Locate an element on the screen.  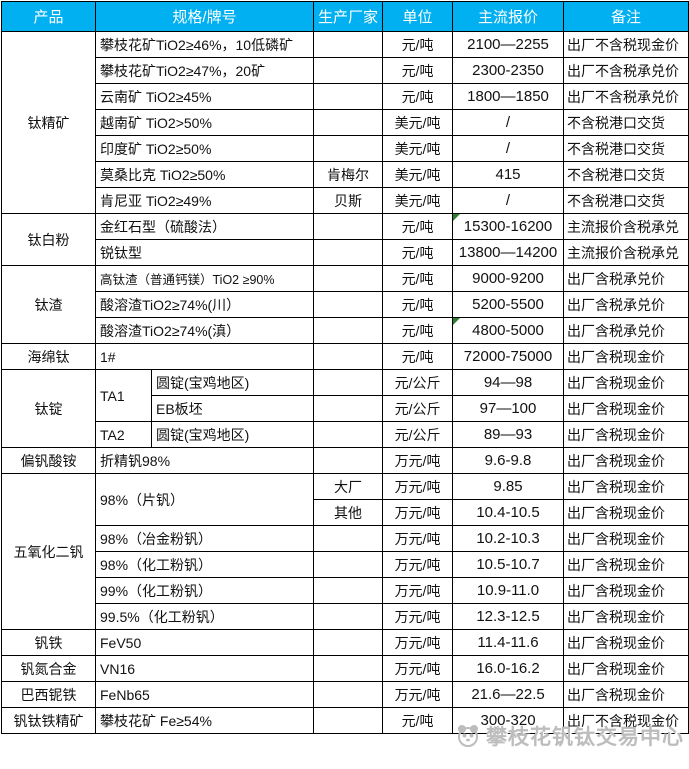
price-cell: 10.4-10.5 is located at coordinates (508, 512).